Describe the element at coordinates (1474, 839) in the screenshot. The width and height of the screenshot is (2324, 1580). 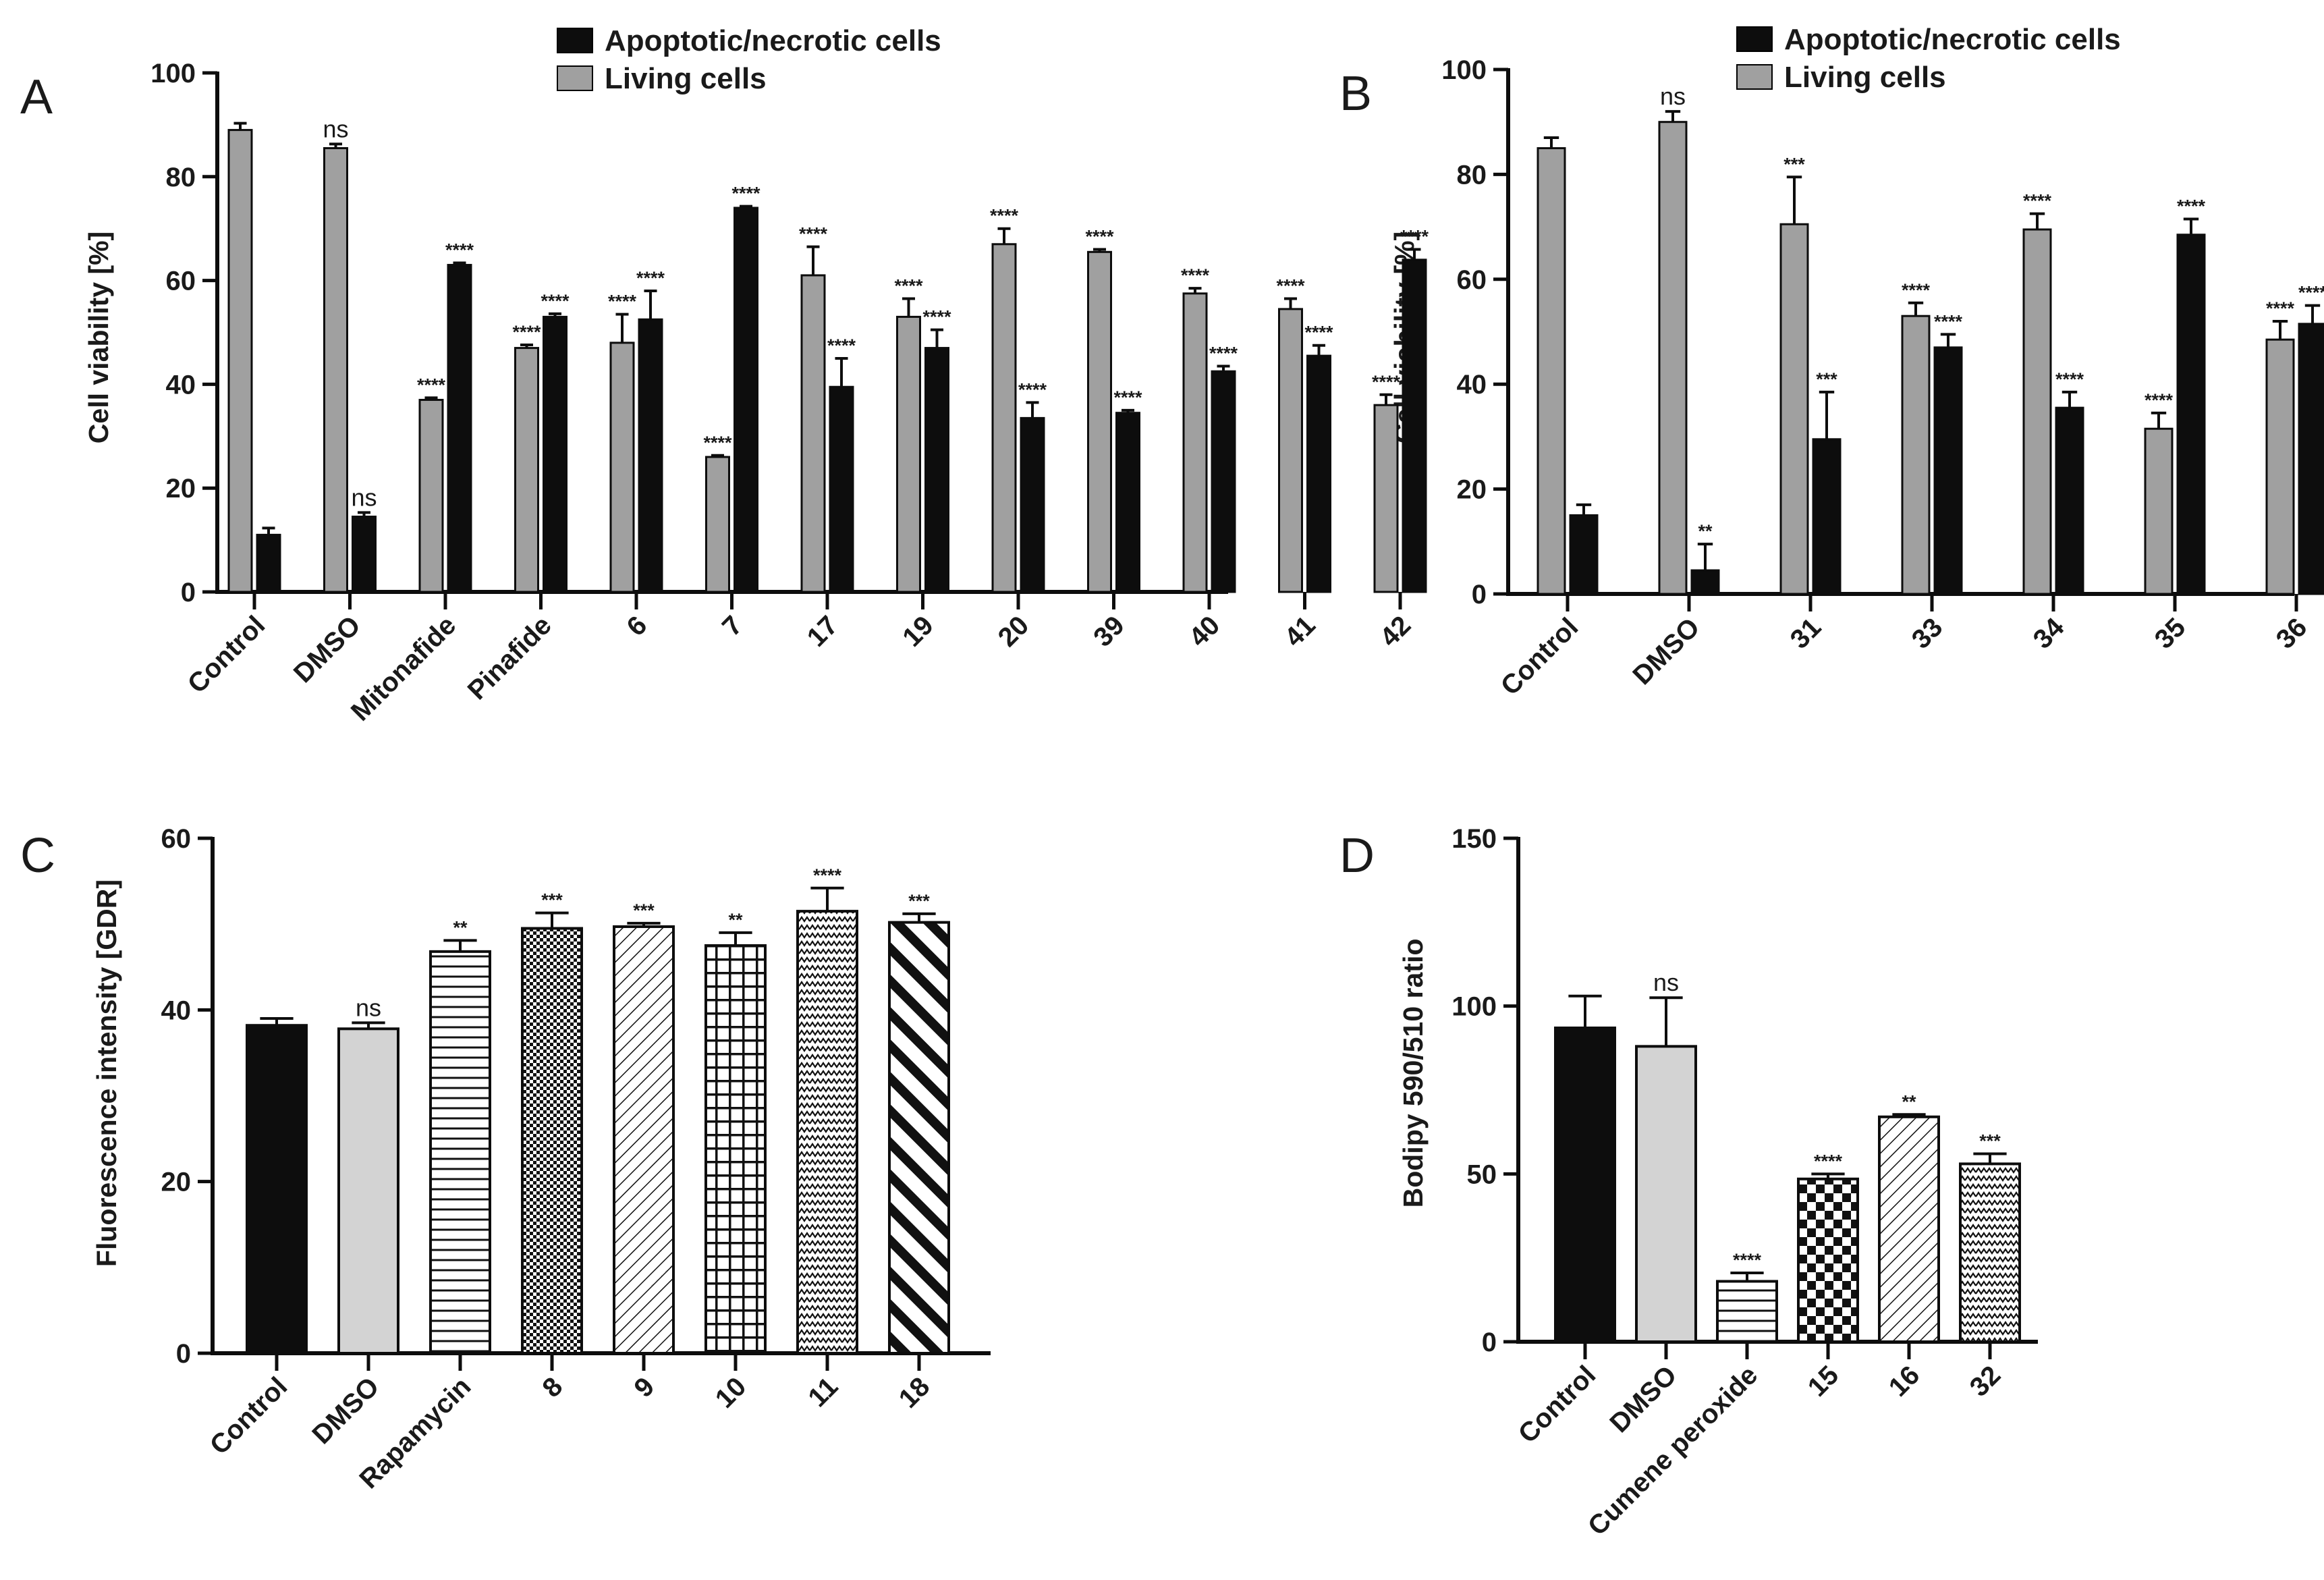
I see `y-tick-label: 150` at that location.